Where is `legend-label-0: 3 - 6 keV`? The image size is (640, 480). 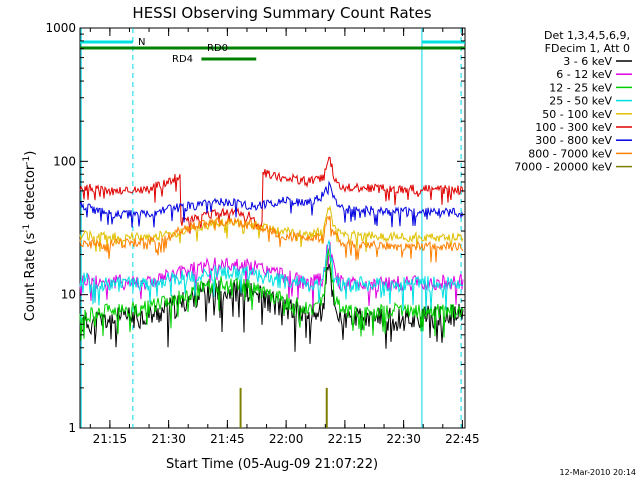 legend-label-0: 3 - 6 keV is located at coordinates (587, 61).